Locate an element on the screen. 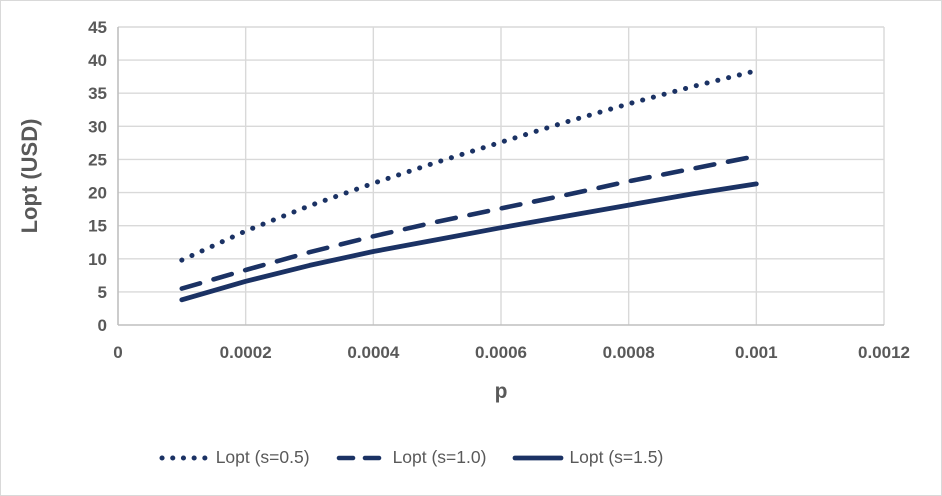  legend-item: Lopt (s=1.0) is located at coordinates (411, 457).